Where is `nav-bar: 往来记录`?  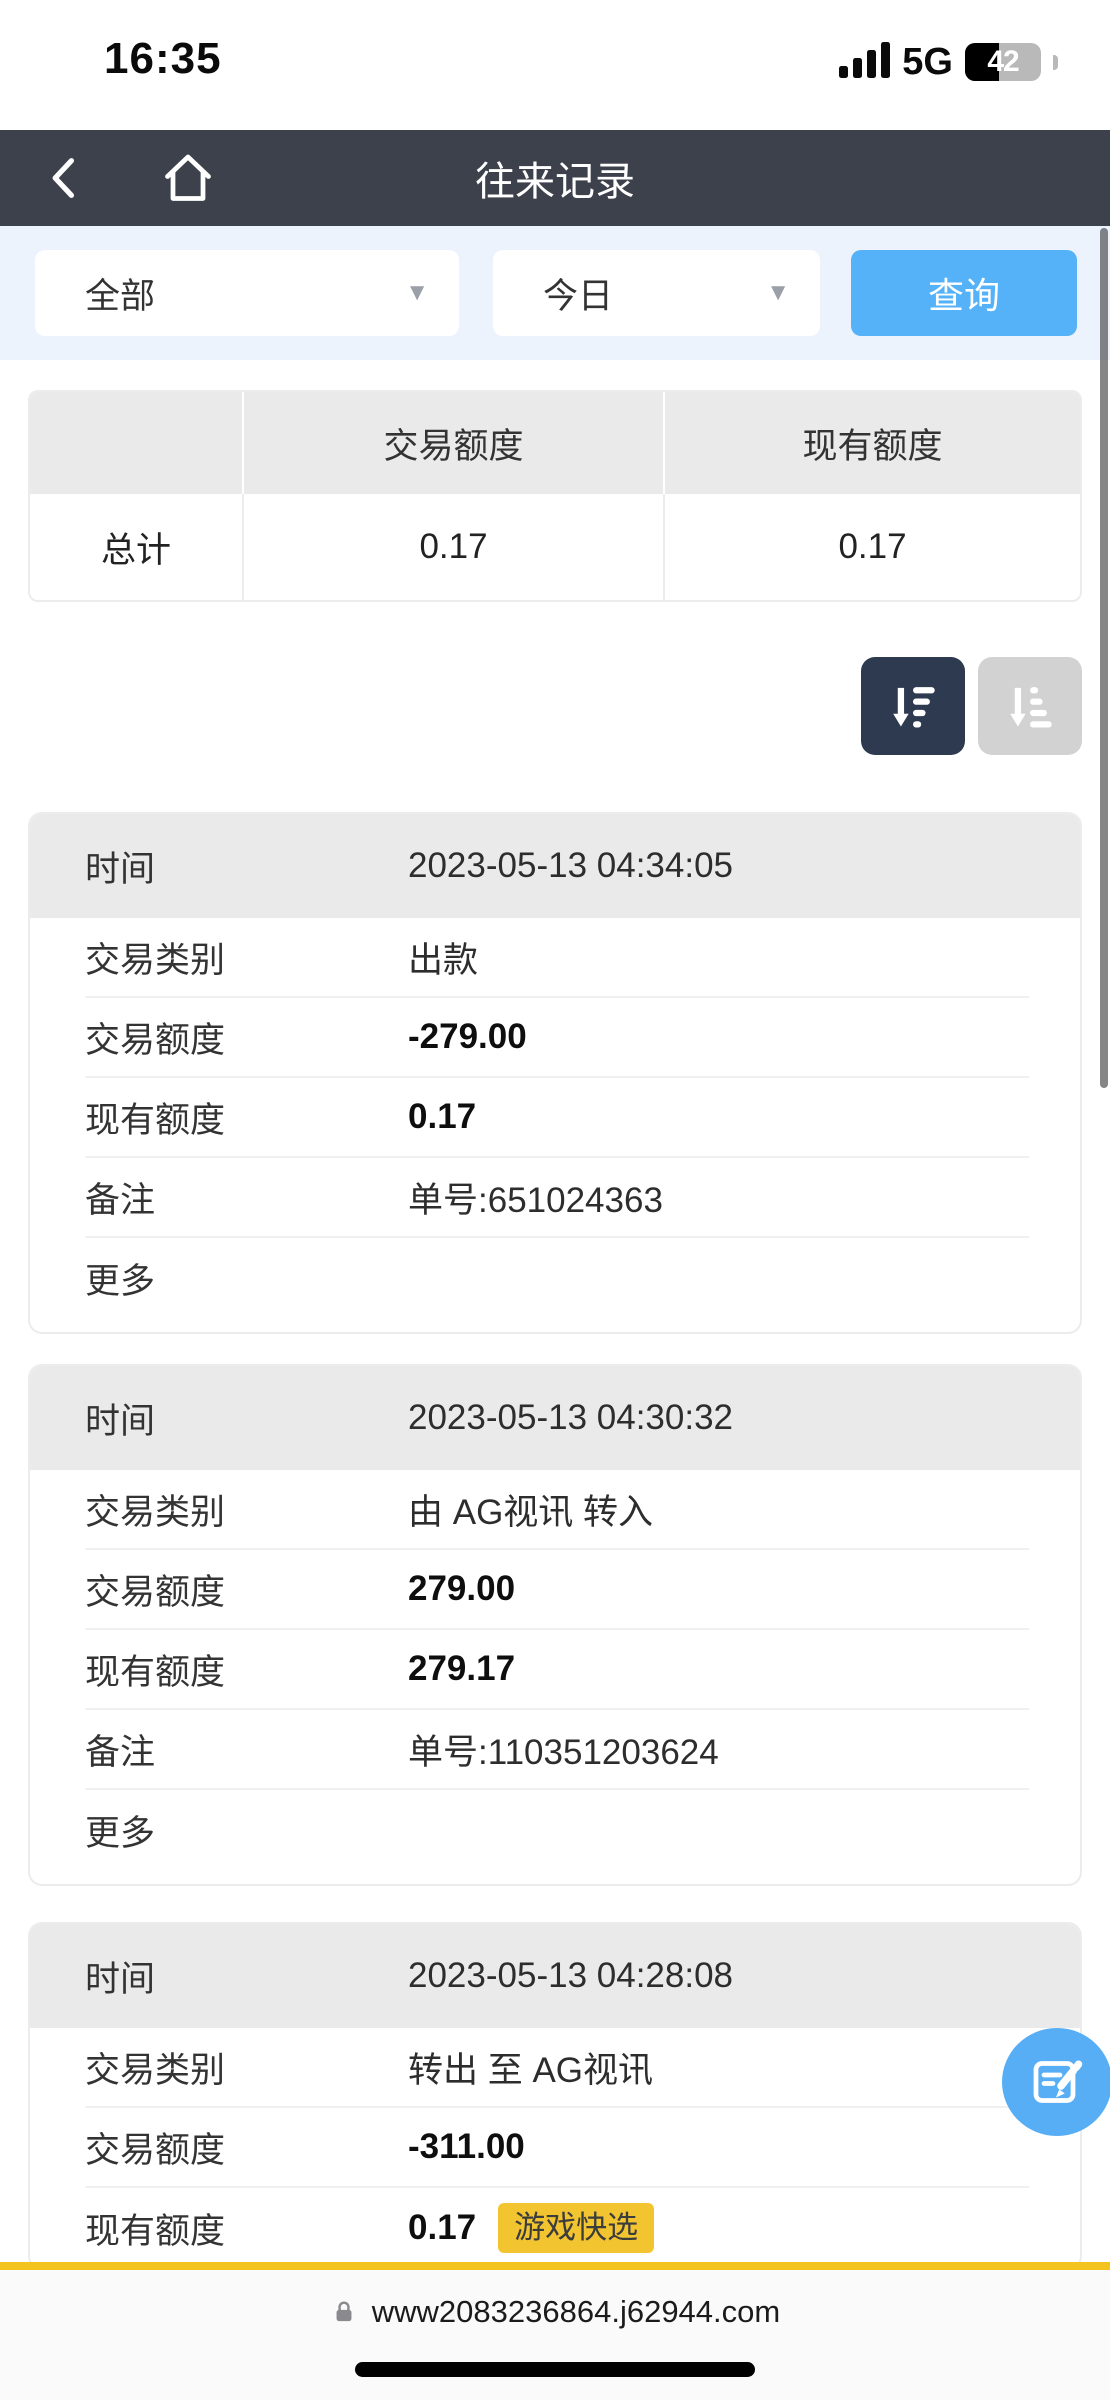
nav-bar: 往来记录 is located at coordinates (555, 178).